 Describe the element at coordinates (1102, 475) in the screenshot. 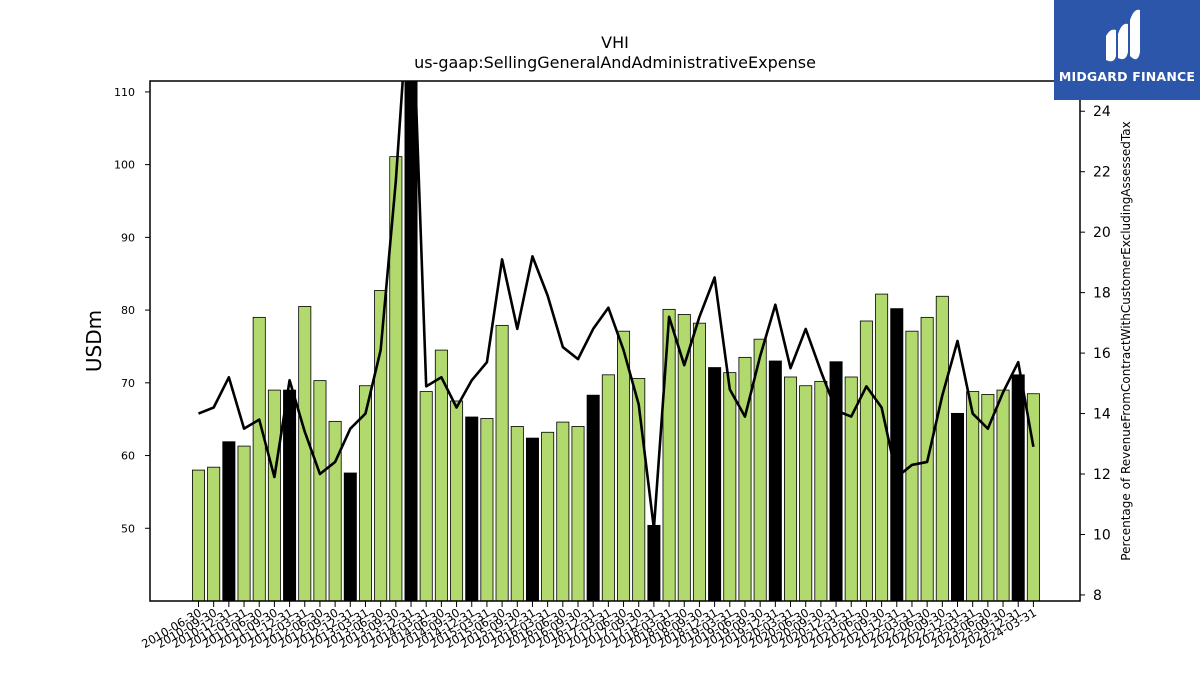

I see `y2-tick-label: 12` at that location.